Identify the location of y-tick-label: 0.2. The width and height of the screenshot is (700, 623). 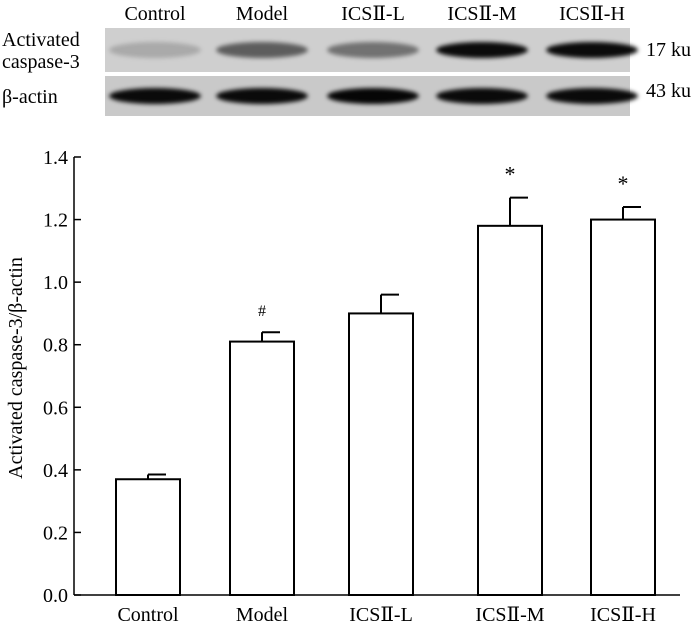
(55, 533).